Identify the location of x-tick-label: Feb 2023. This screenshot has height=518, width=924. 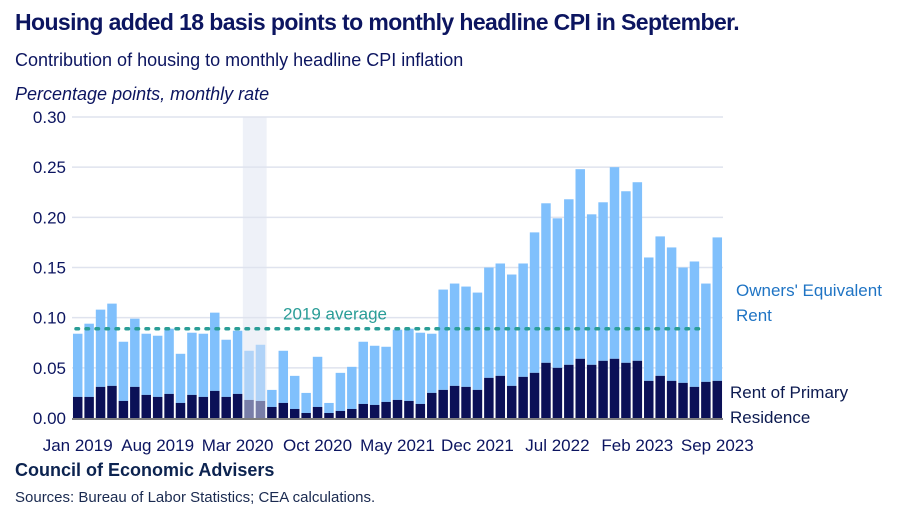
(637, 445).